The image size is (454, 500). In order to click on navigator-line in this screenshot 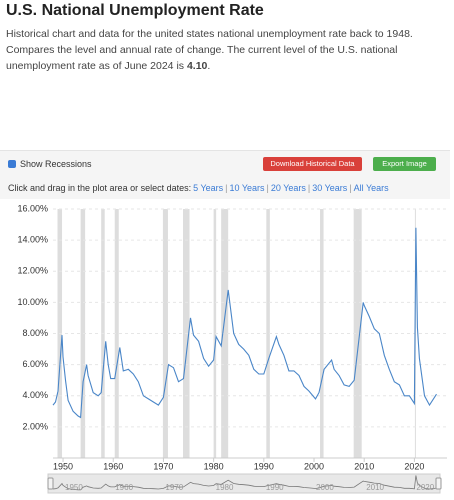, I will do `click(244, 483)`.